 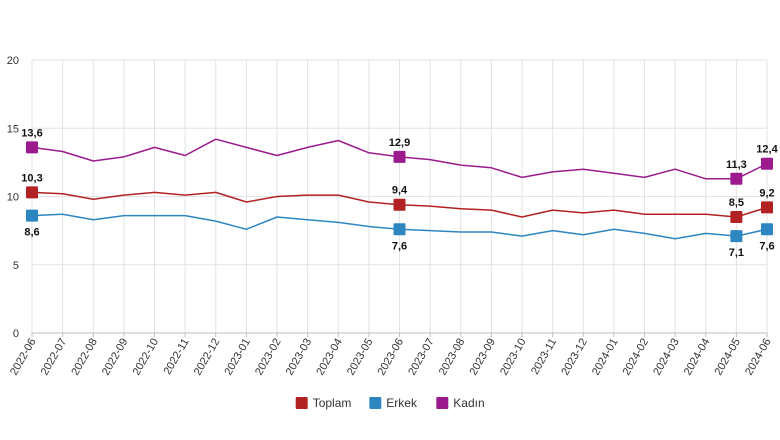 I want to click on legend-item-erkek: Erkek, so click(x=393, y=403).